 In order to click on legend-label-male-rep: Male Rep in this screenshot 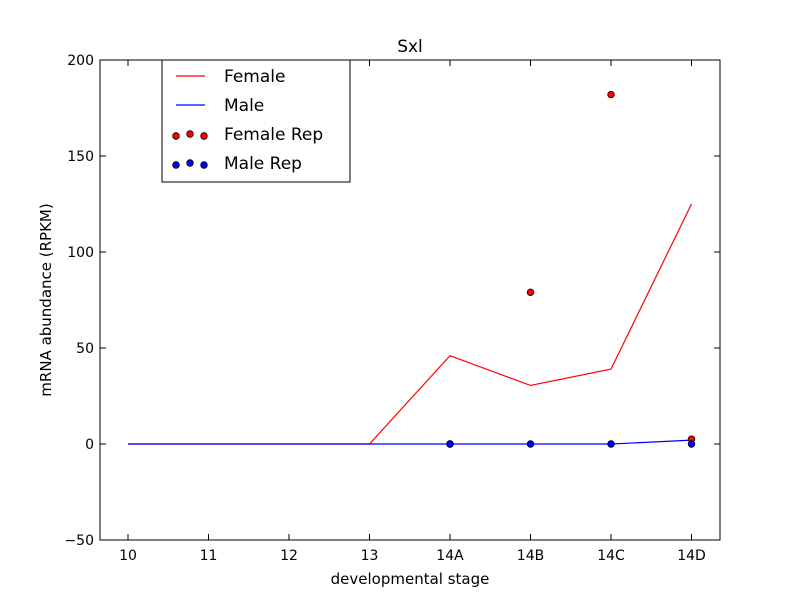, I will do `click(263, 164)`.